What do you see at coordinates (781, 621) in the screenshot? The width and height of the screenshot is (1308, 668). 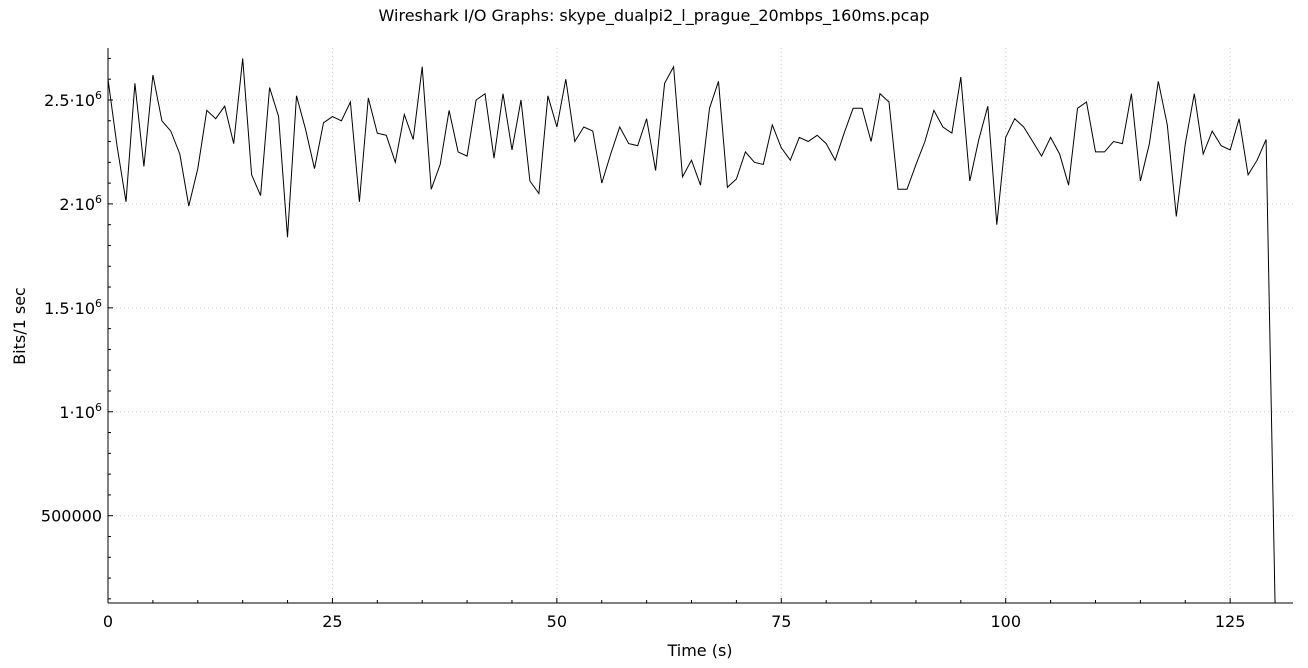 I see `x-tick-label: 75` at bounding box center [781, 621].